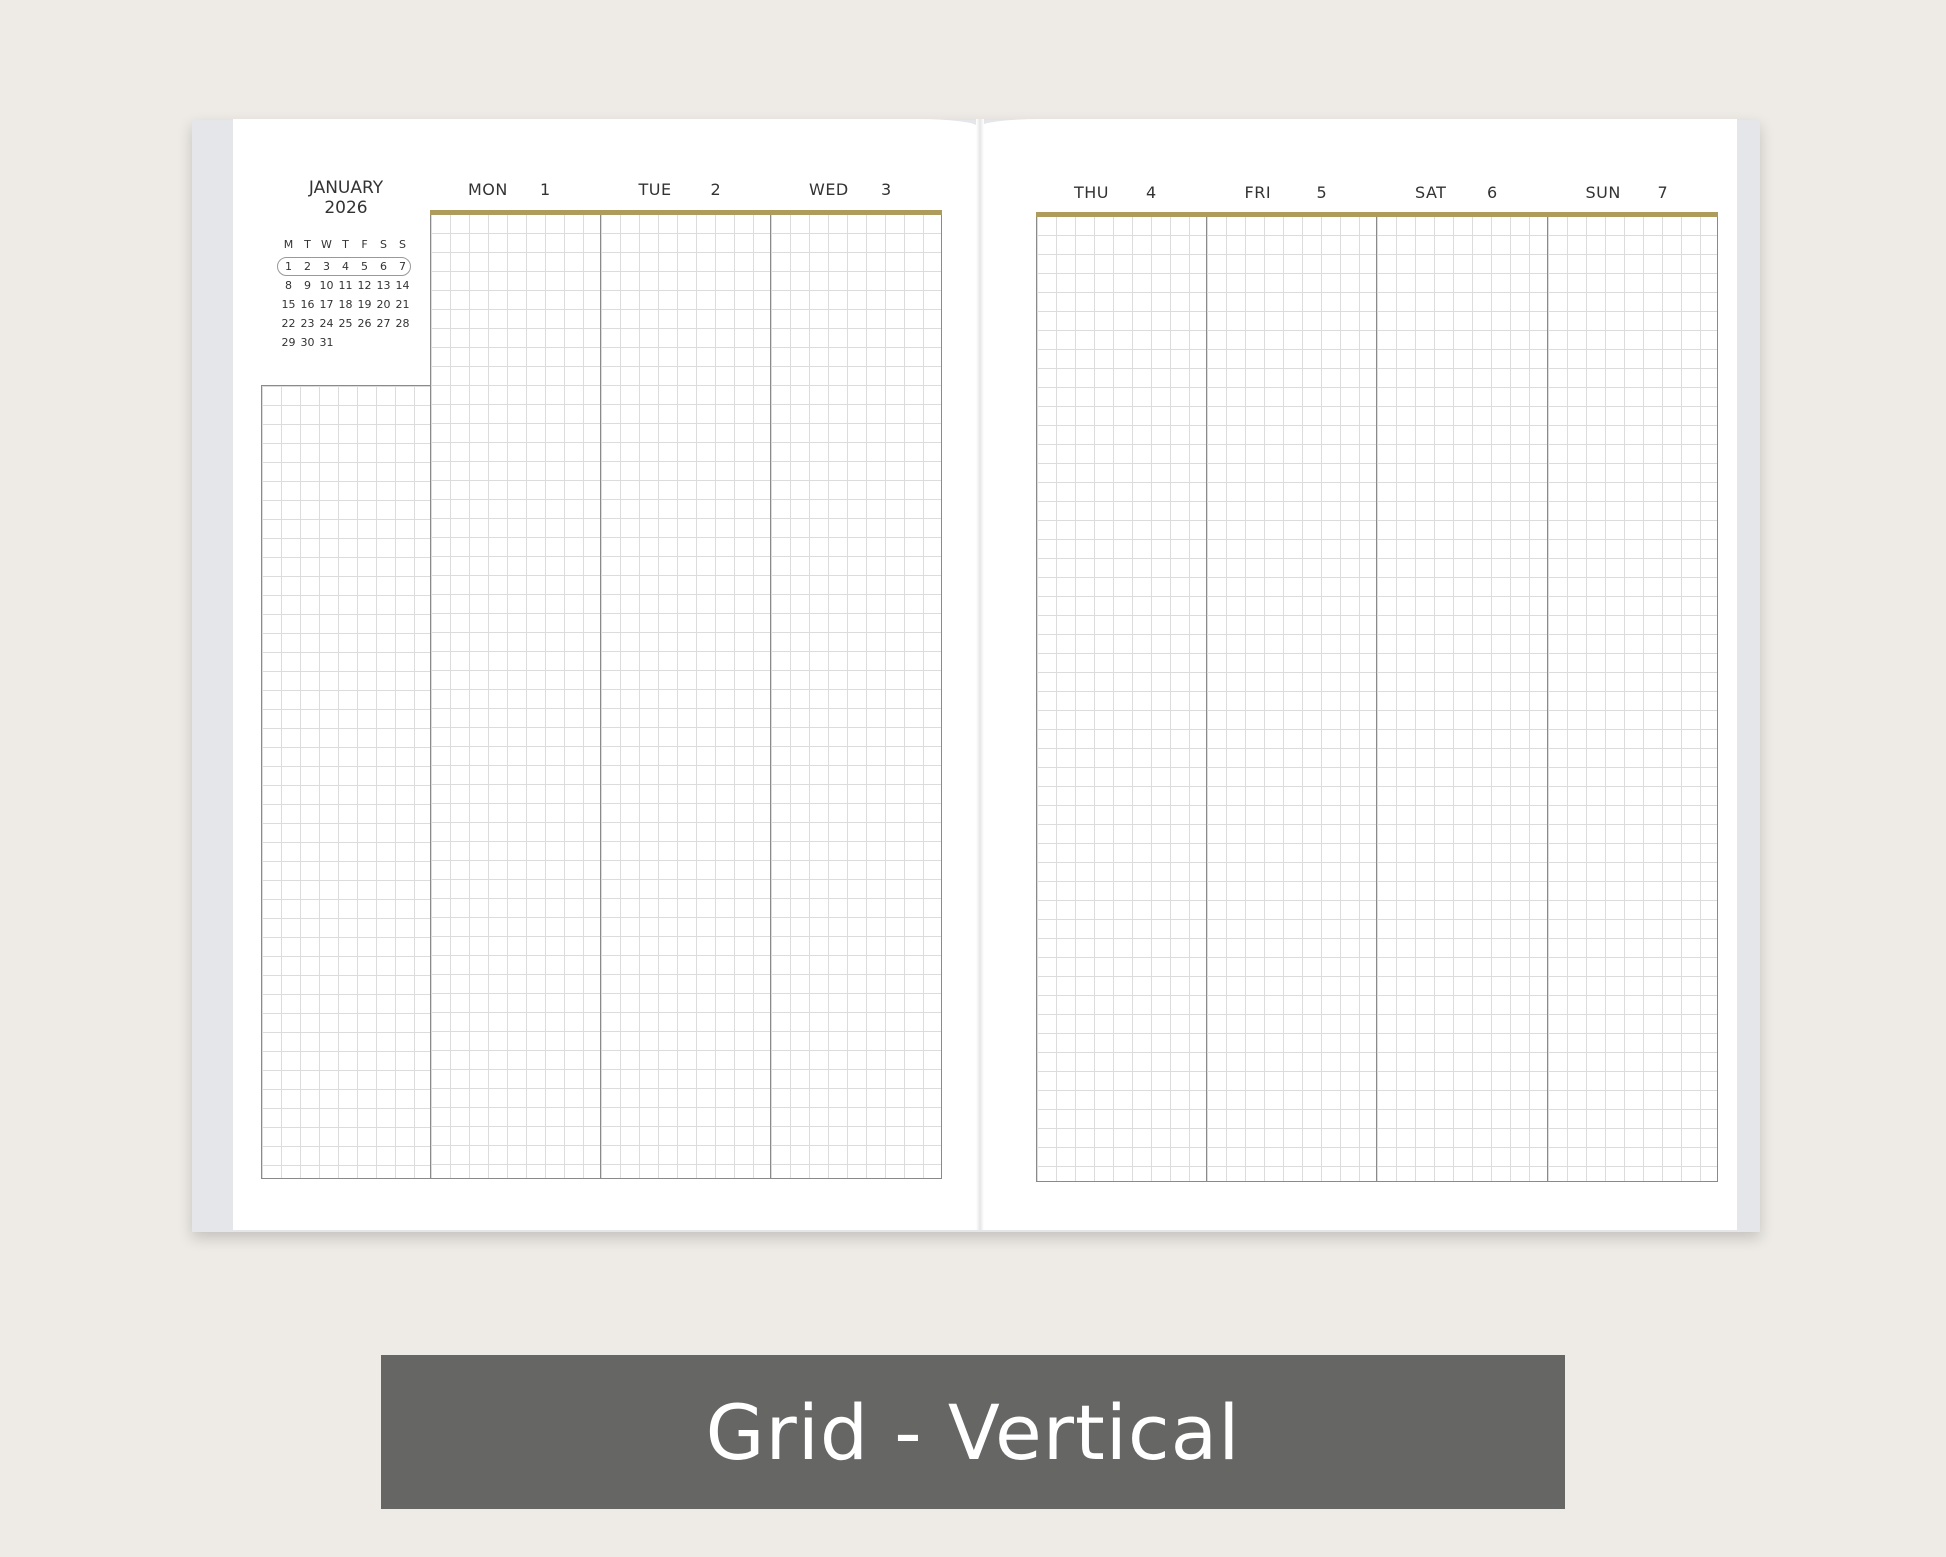 This screenshot has width=1946, height=1557. I want to click on day-column-sat, so click(1462, 698).